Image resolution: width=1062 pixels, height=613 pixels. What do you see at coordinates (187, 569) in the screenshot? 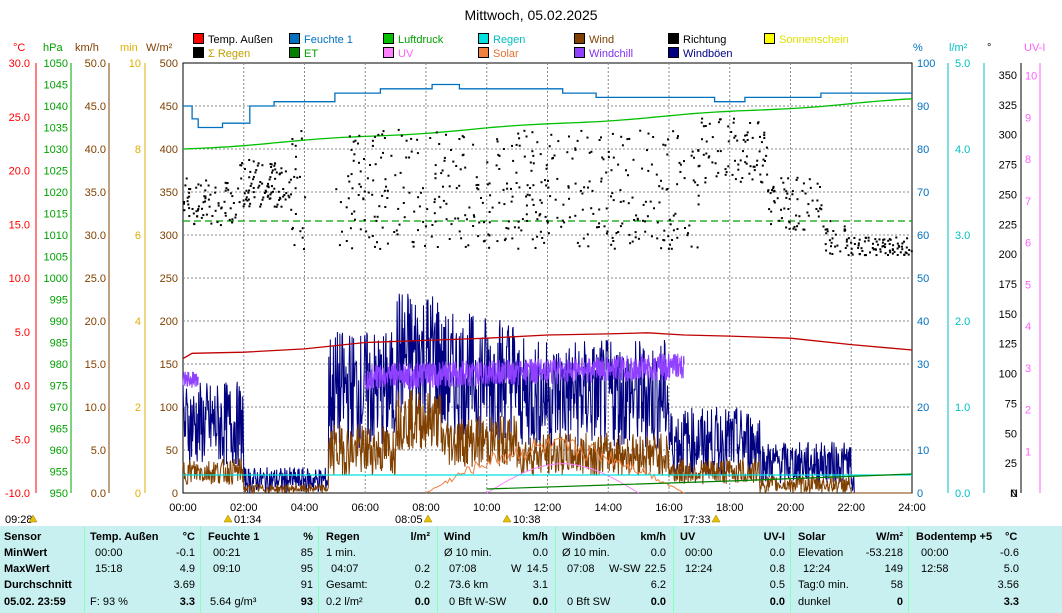
I see `temp-max: 4.9` at bounding box center [187, 569].